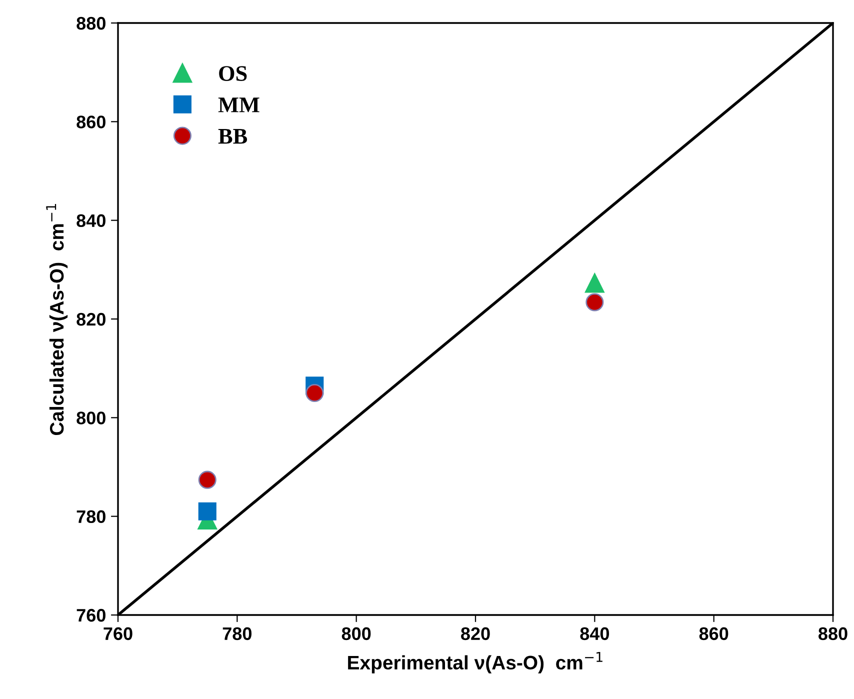  What do you see at coordinates (91, 319) in the screenshot?
I see `y-tick-label: 820` at bounding box center [91, 319].